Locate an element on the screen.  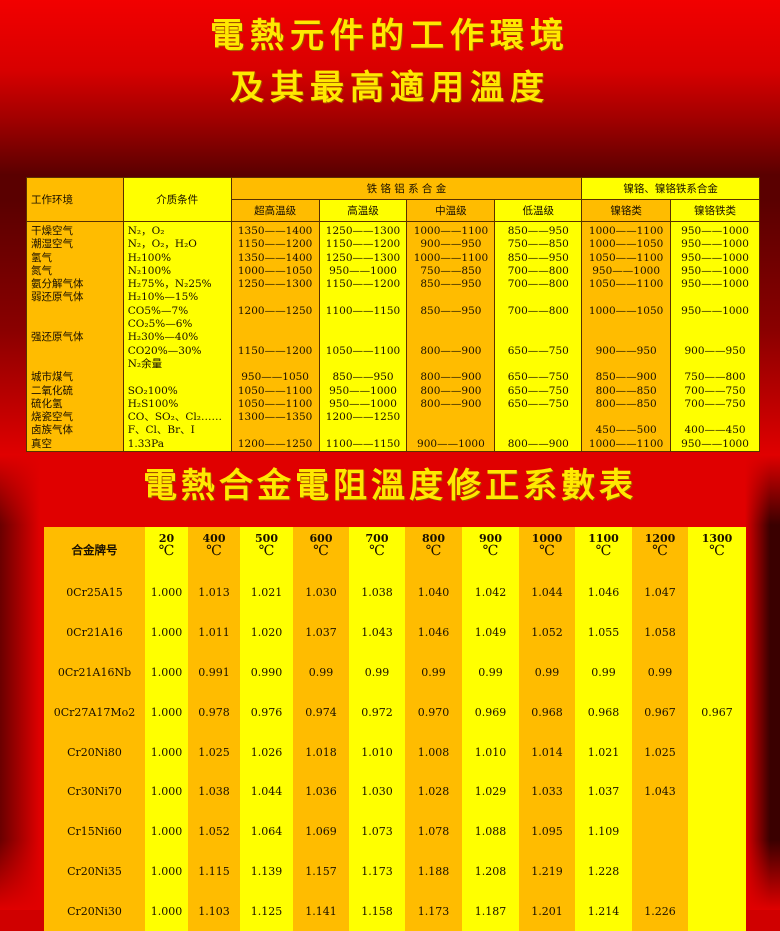
coefficient-cell: 1.226 is located at coordinates (660, 911).